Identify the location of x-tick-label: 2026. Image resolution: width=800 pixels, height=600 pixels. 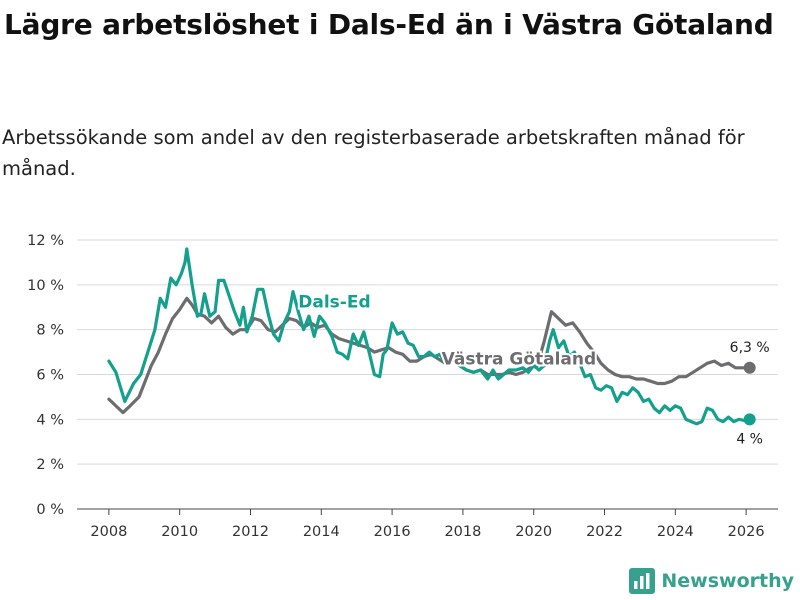
(746, 532).